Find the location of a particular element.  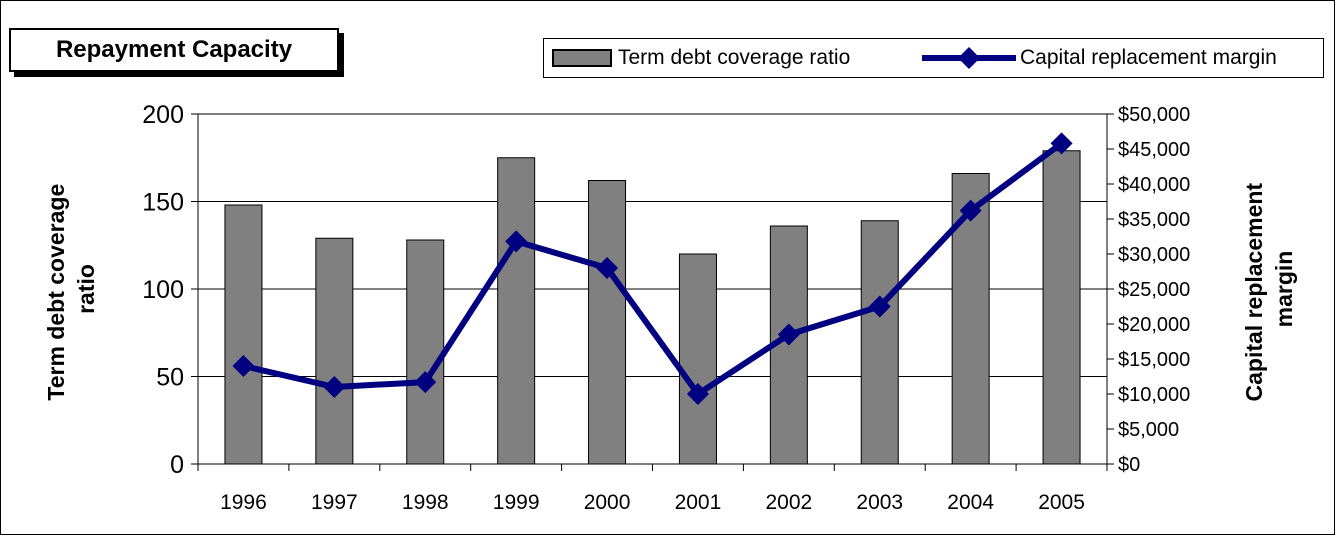

legend-label-line: Capital replacement margin is located at coordinates (1148, 57).